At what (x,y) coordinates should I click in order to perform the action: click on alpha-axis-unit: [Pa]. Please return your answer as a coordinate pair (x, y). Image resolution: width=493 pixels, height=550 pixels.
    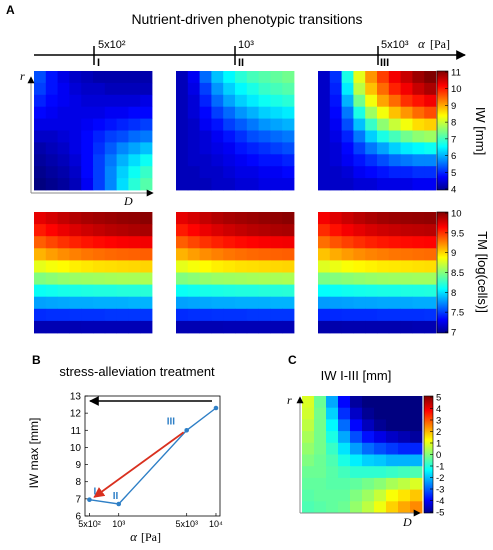
    Looking at the image, I should click on (440, 44).